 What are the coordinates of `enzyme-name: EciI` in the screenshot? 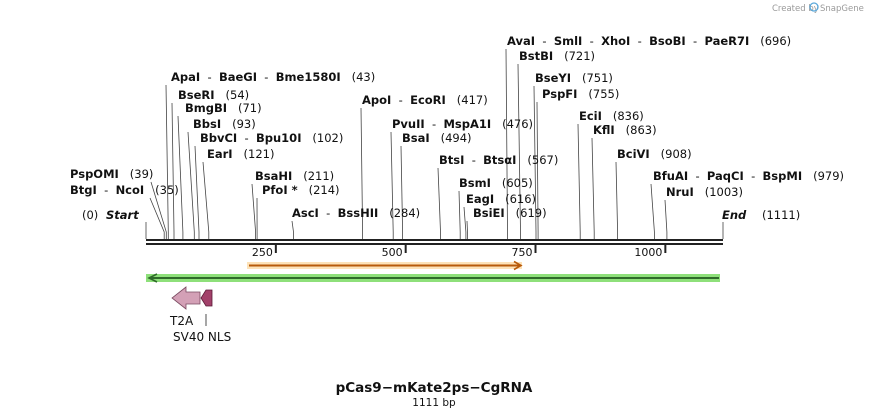 It's located at (590, 116).